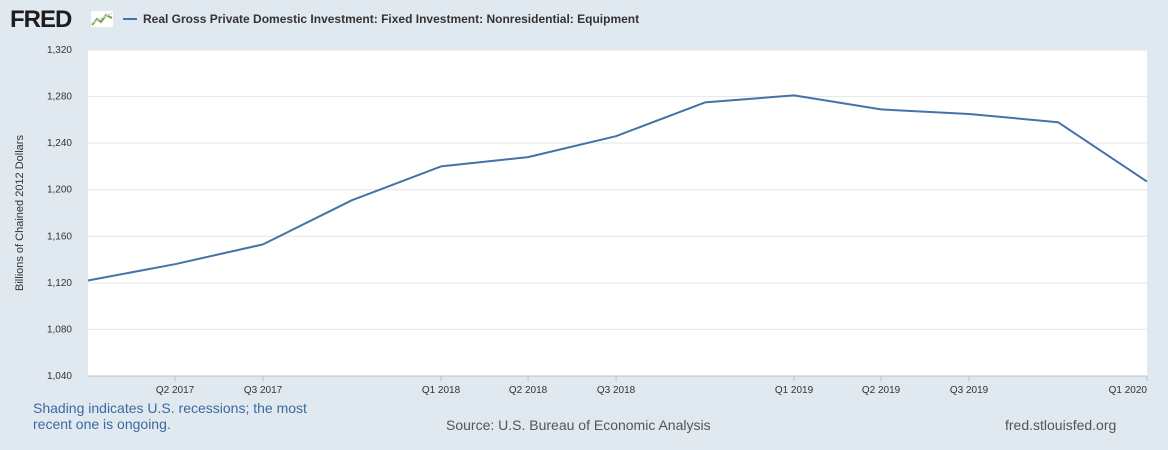  Describe the element at coordinates (881, 390) in the screenshot. I see `x-tick-label: Q2 2019` at that location.